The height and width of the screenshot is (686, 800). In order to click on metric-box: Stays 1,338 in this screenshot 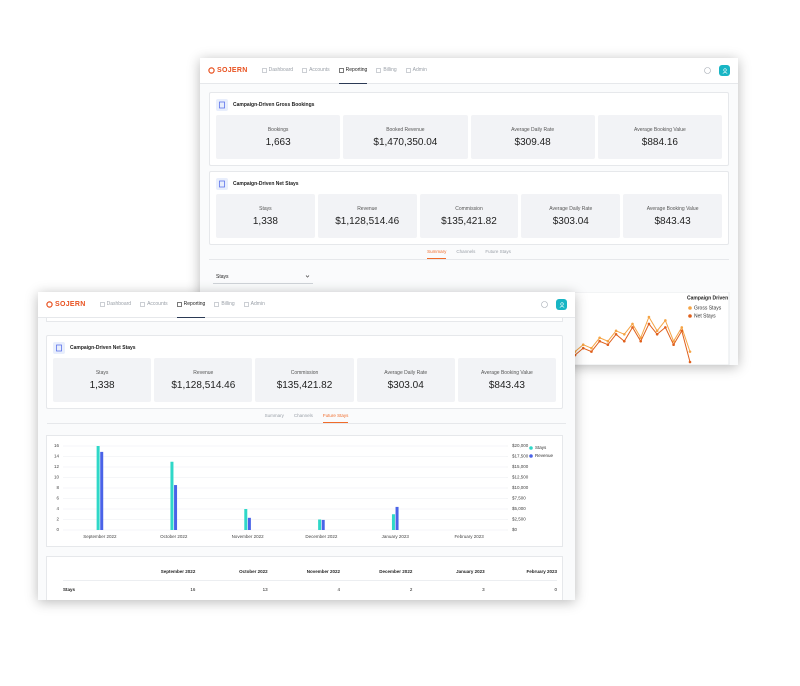, I will do `click(265, 216)`.